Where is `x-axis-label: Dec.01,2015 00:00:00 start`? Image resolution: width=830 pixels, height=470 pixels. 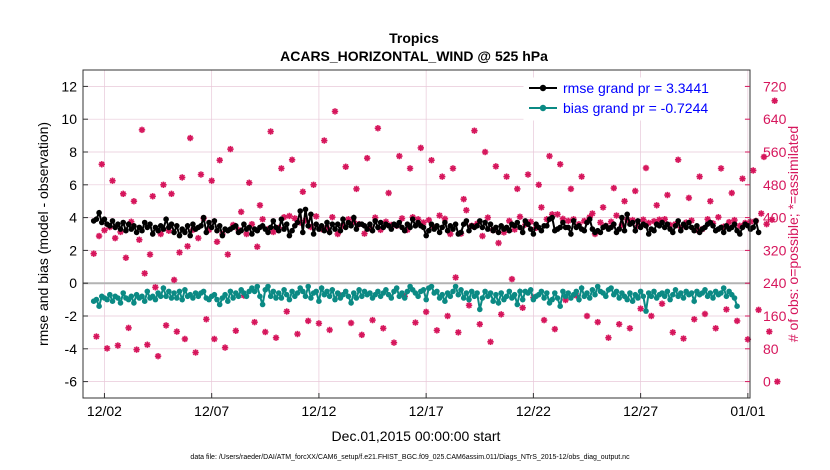 x-axis-label: Dec.01,2015 00:00:00 start is located at coordinates (416, 436).